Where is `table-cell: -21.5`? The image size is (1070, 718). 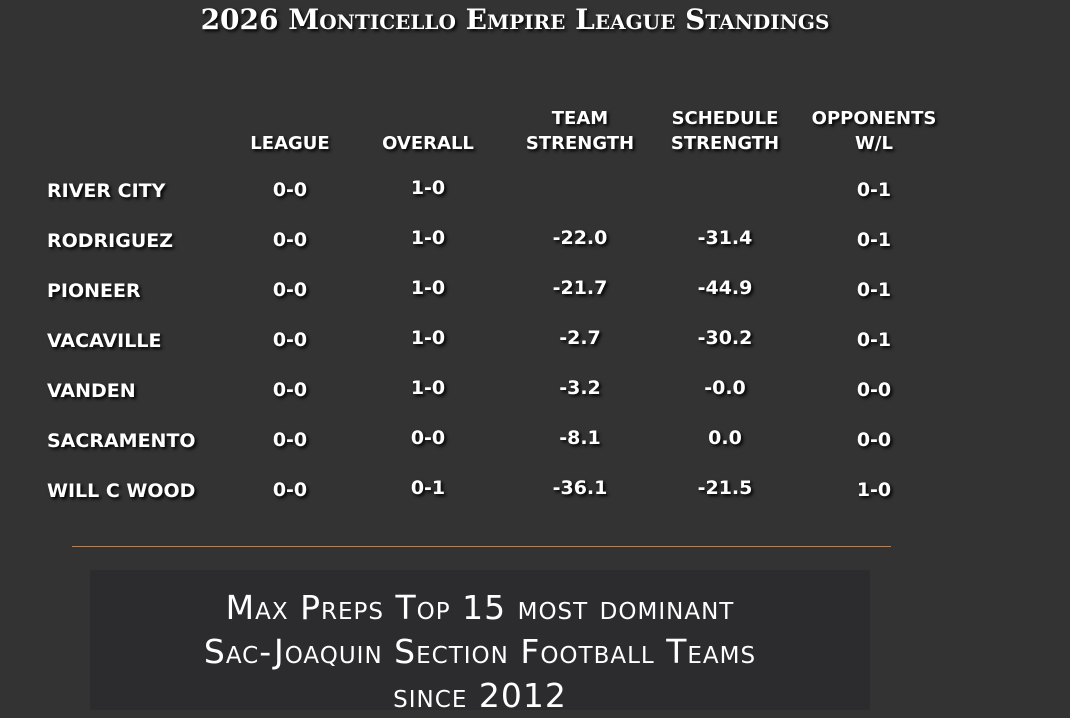
table-cell: -21.5 is located at coordinates (725, 488).